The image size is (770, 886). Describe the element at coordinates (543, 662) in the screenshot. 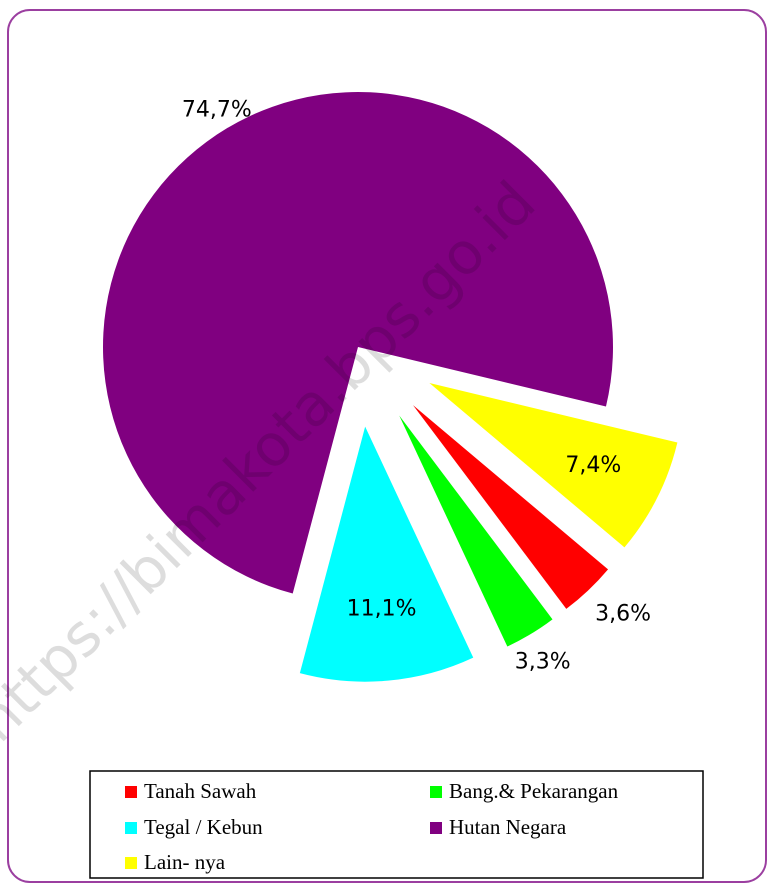

I see `data-label: 3,3%` at that location.